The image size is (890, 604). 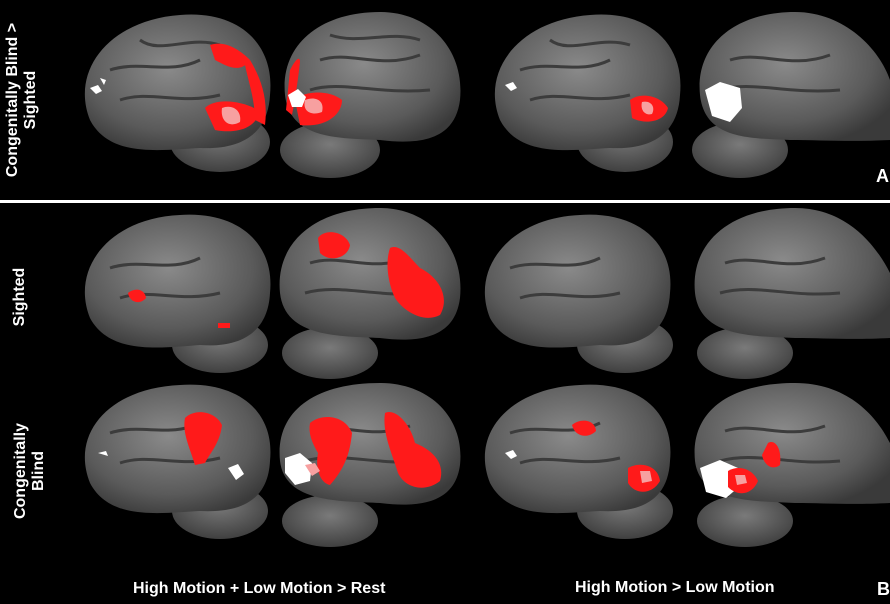 What do you see at coordinates (177, 461) in the screenshot?
I see `brain-b5` at bounding box center [177, 461].